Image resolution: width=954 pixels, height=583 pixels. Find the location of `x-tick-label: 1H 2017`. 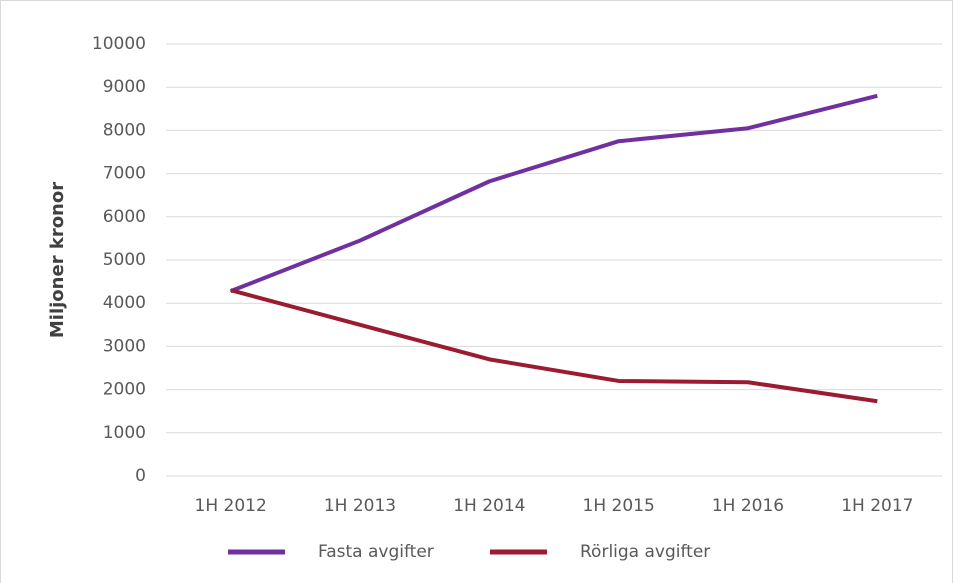

x-tick-label: 1H 2017 is located at coordinates (877, 506).